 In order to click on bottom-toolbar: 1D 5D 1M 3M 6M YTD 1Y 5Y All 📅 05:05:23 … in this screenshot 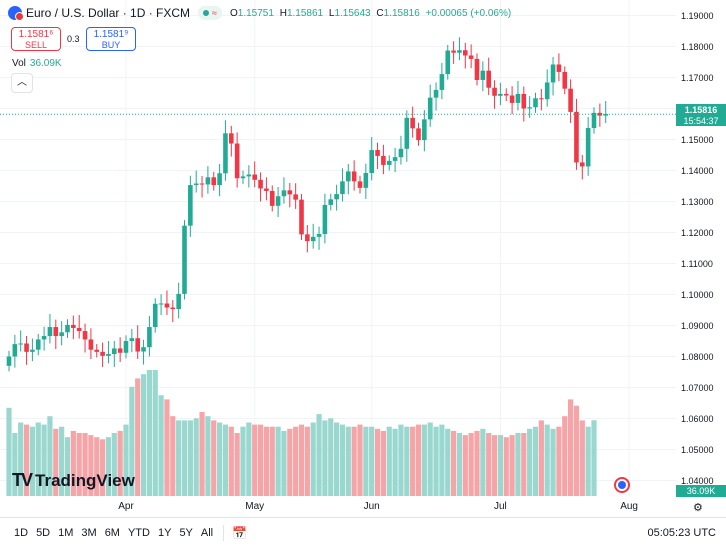, I will do `click(363, 532)`.